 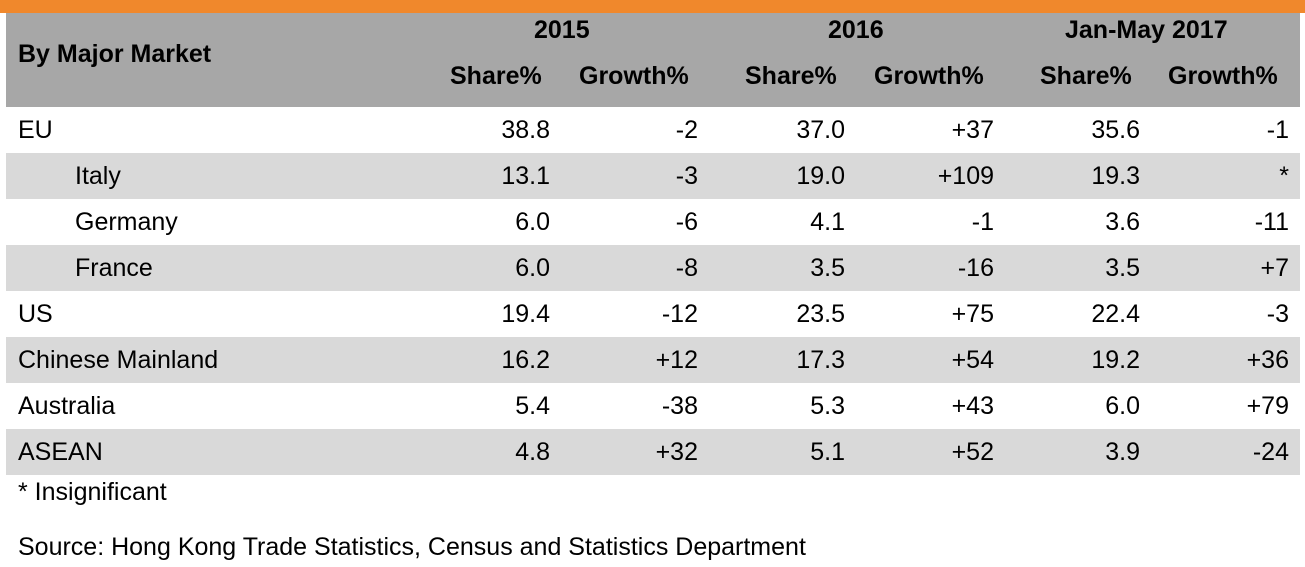 I want to click on cell-share-2016: 23.5, so click(x=820, y=314).